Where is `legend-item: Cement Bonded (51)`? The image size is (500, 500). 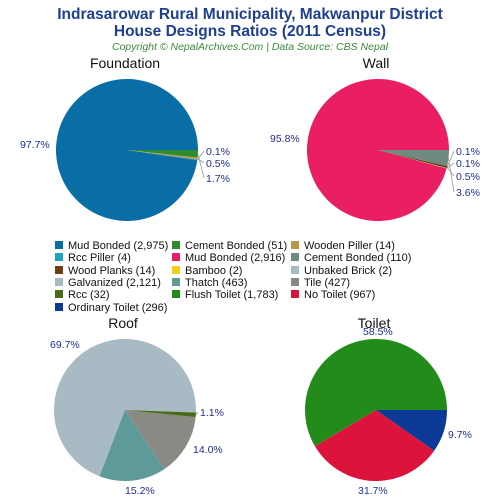 legend-item: Cement Bonded (51) is located at coordinates (229, 246).